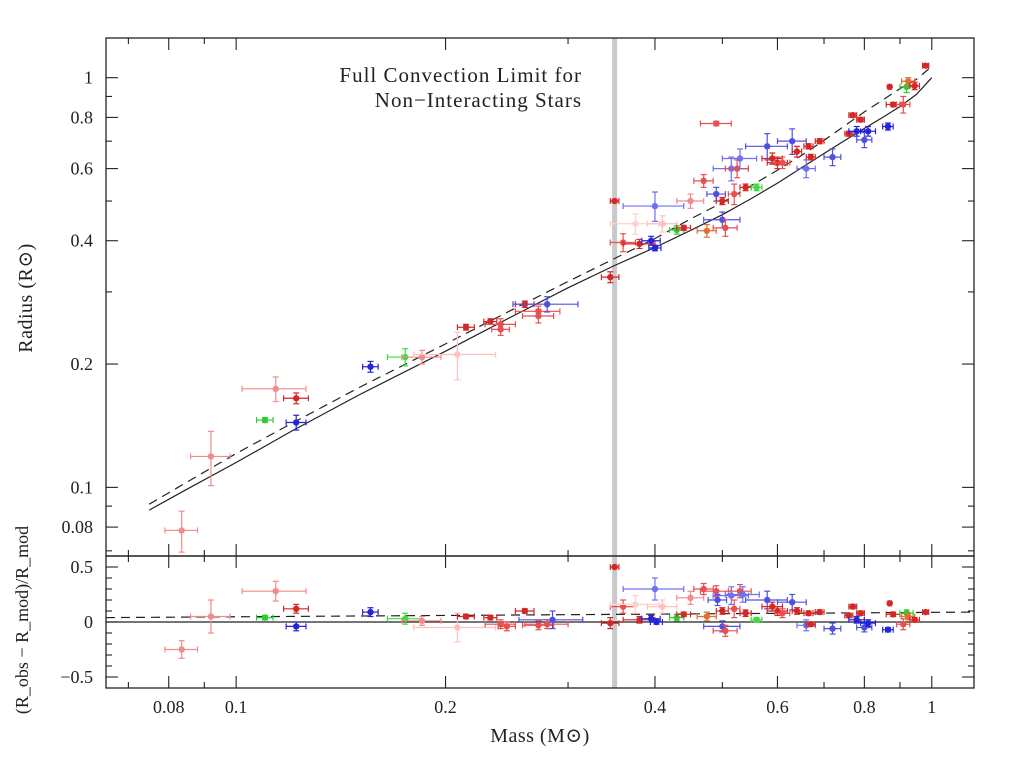  Describe the element at coordinates (78, 527) in the screenshot. I see `y-tick-label: 0.08` at that location.